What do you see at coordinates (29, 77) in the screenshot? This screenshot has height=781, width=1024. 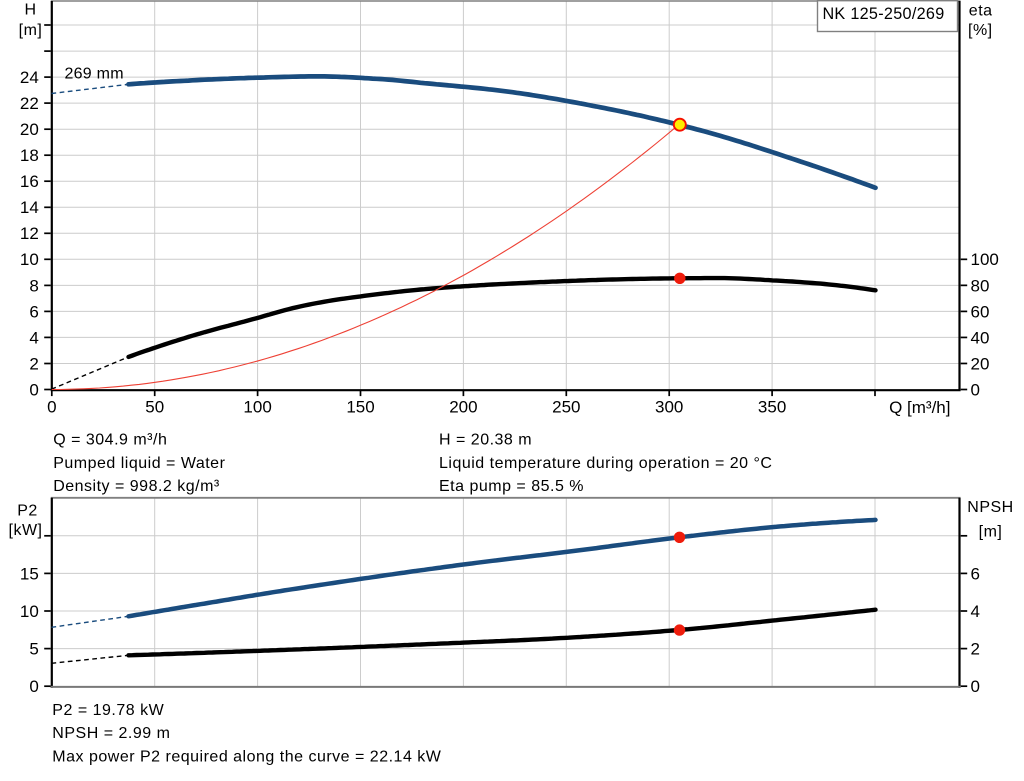 I see `svg-text: 24` at bounding box center [29, 77].